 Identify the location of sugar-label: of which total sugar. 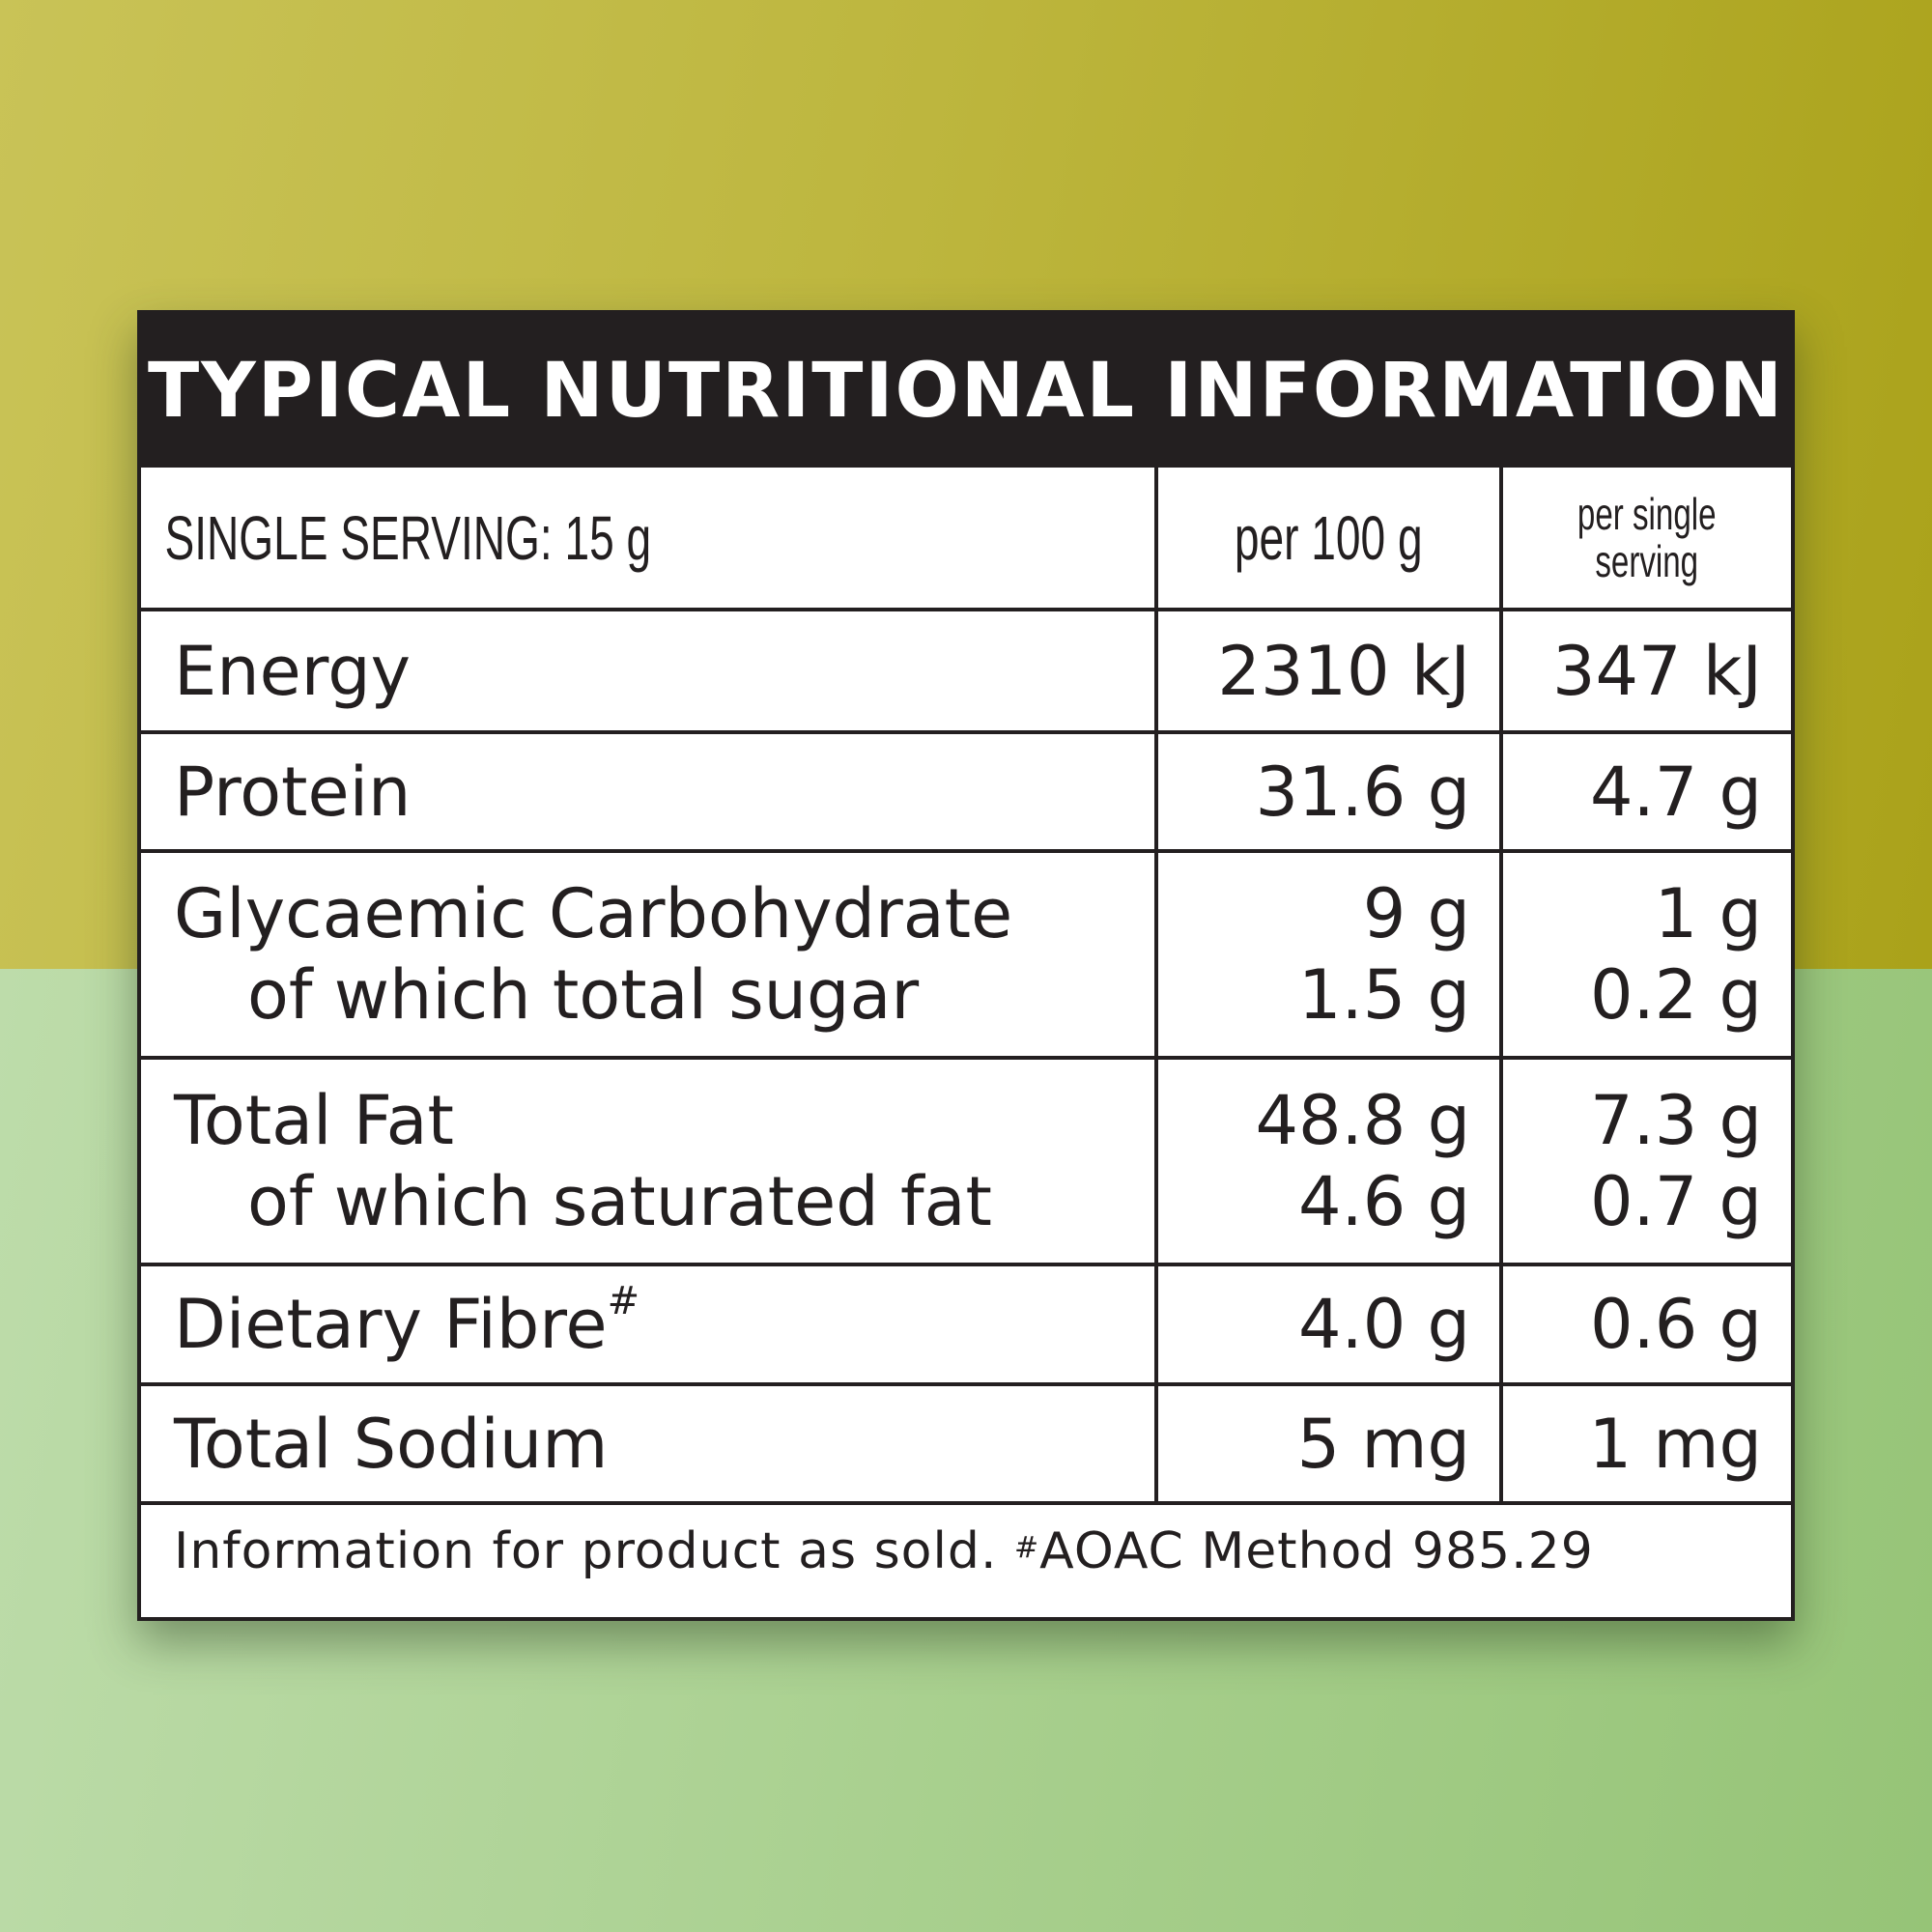
(583, 995).